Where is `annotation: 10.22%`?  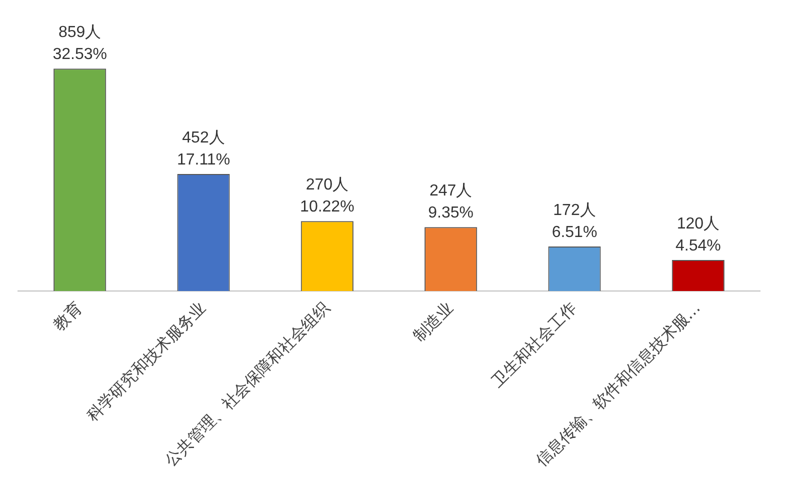
annotation: 10.22% is located at coordinates (327, 207).